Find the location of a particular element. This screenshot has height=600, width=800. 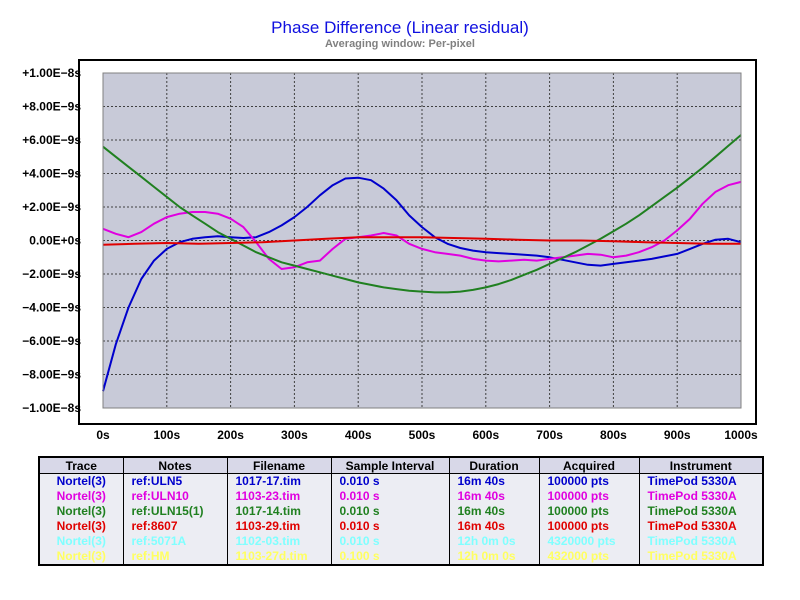

legend-cell-sample-interval: 0.100 s is located at coordinates (389, 557).